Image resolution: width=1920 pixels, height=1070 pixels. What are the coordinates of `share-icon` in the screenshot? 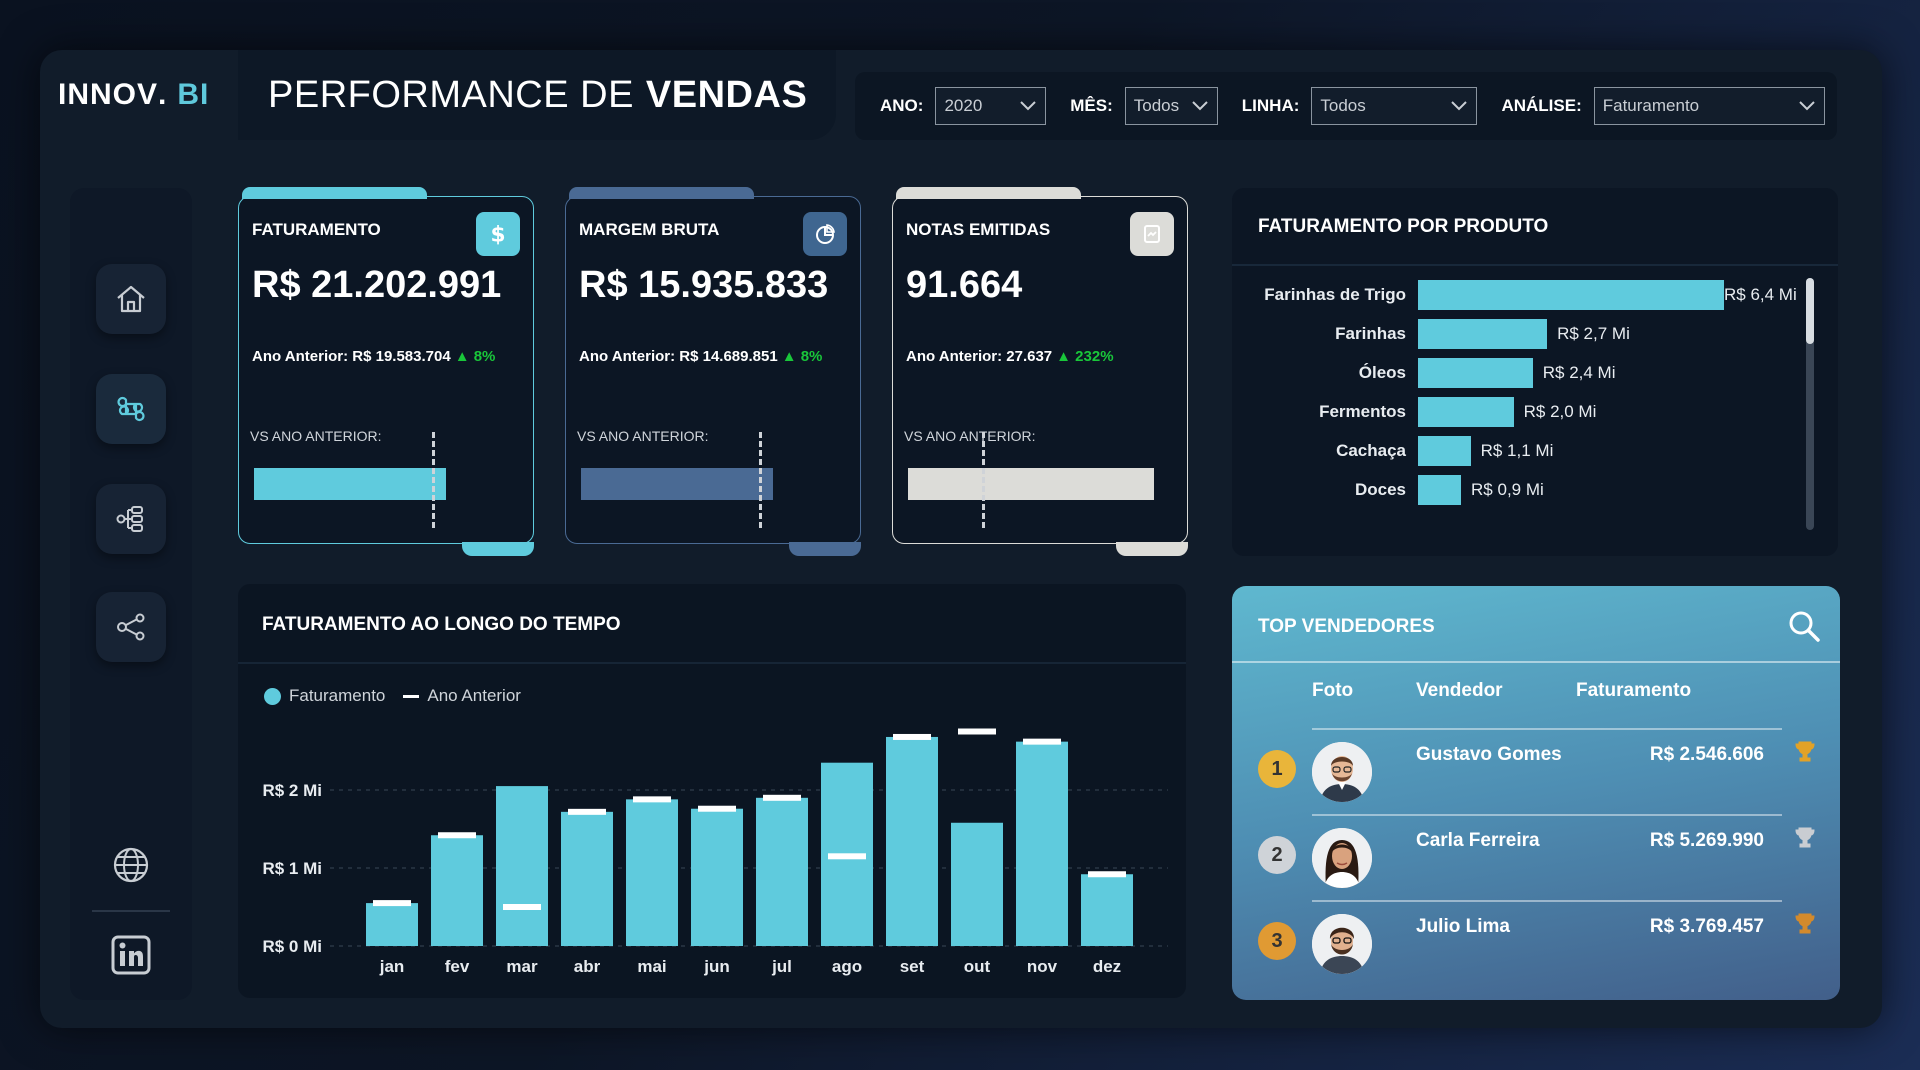 It's located at (131, 627).